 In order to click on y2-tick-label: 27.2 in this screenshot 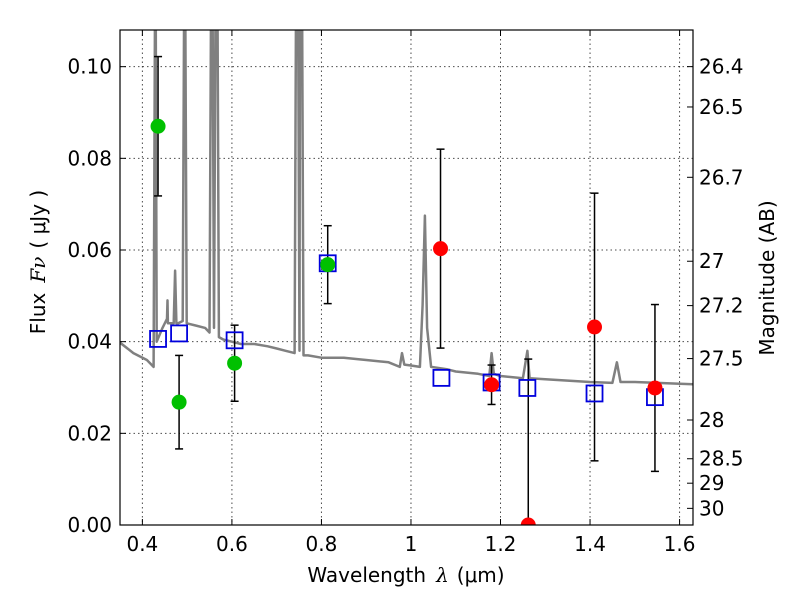, I will do `click(721, 306)`.